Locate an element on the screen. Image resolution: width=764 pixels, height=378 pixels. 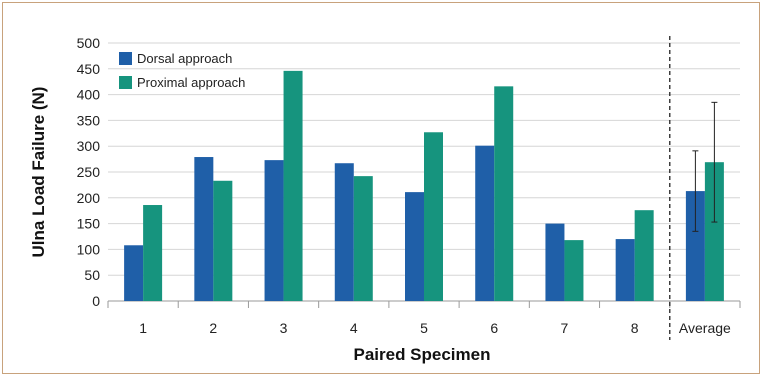
x-tick-label: 8 is located at coordinates (635, 328).